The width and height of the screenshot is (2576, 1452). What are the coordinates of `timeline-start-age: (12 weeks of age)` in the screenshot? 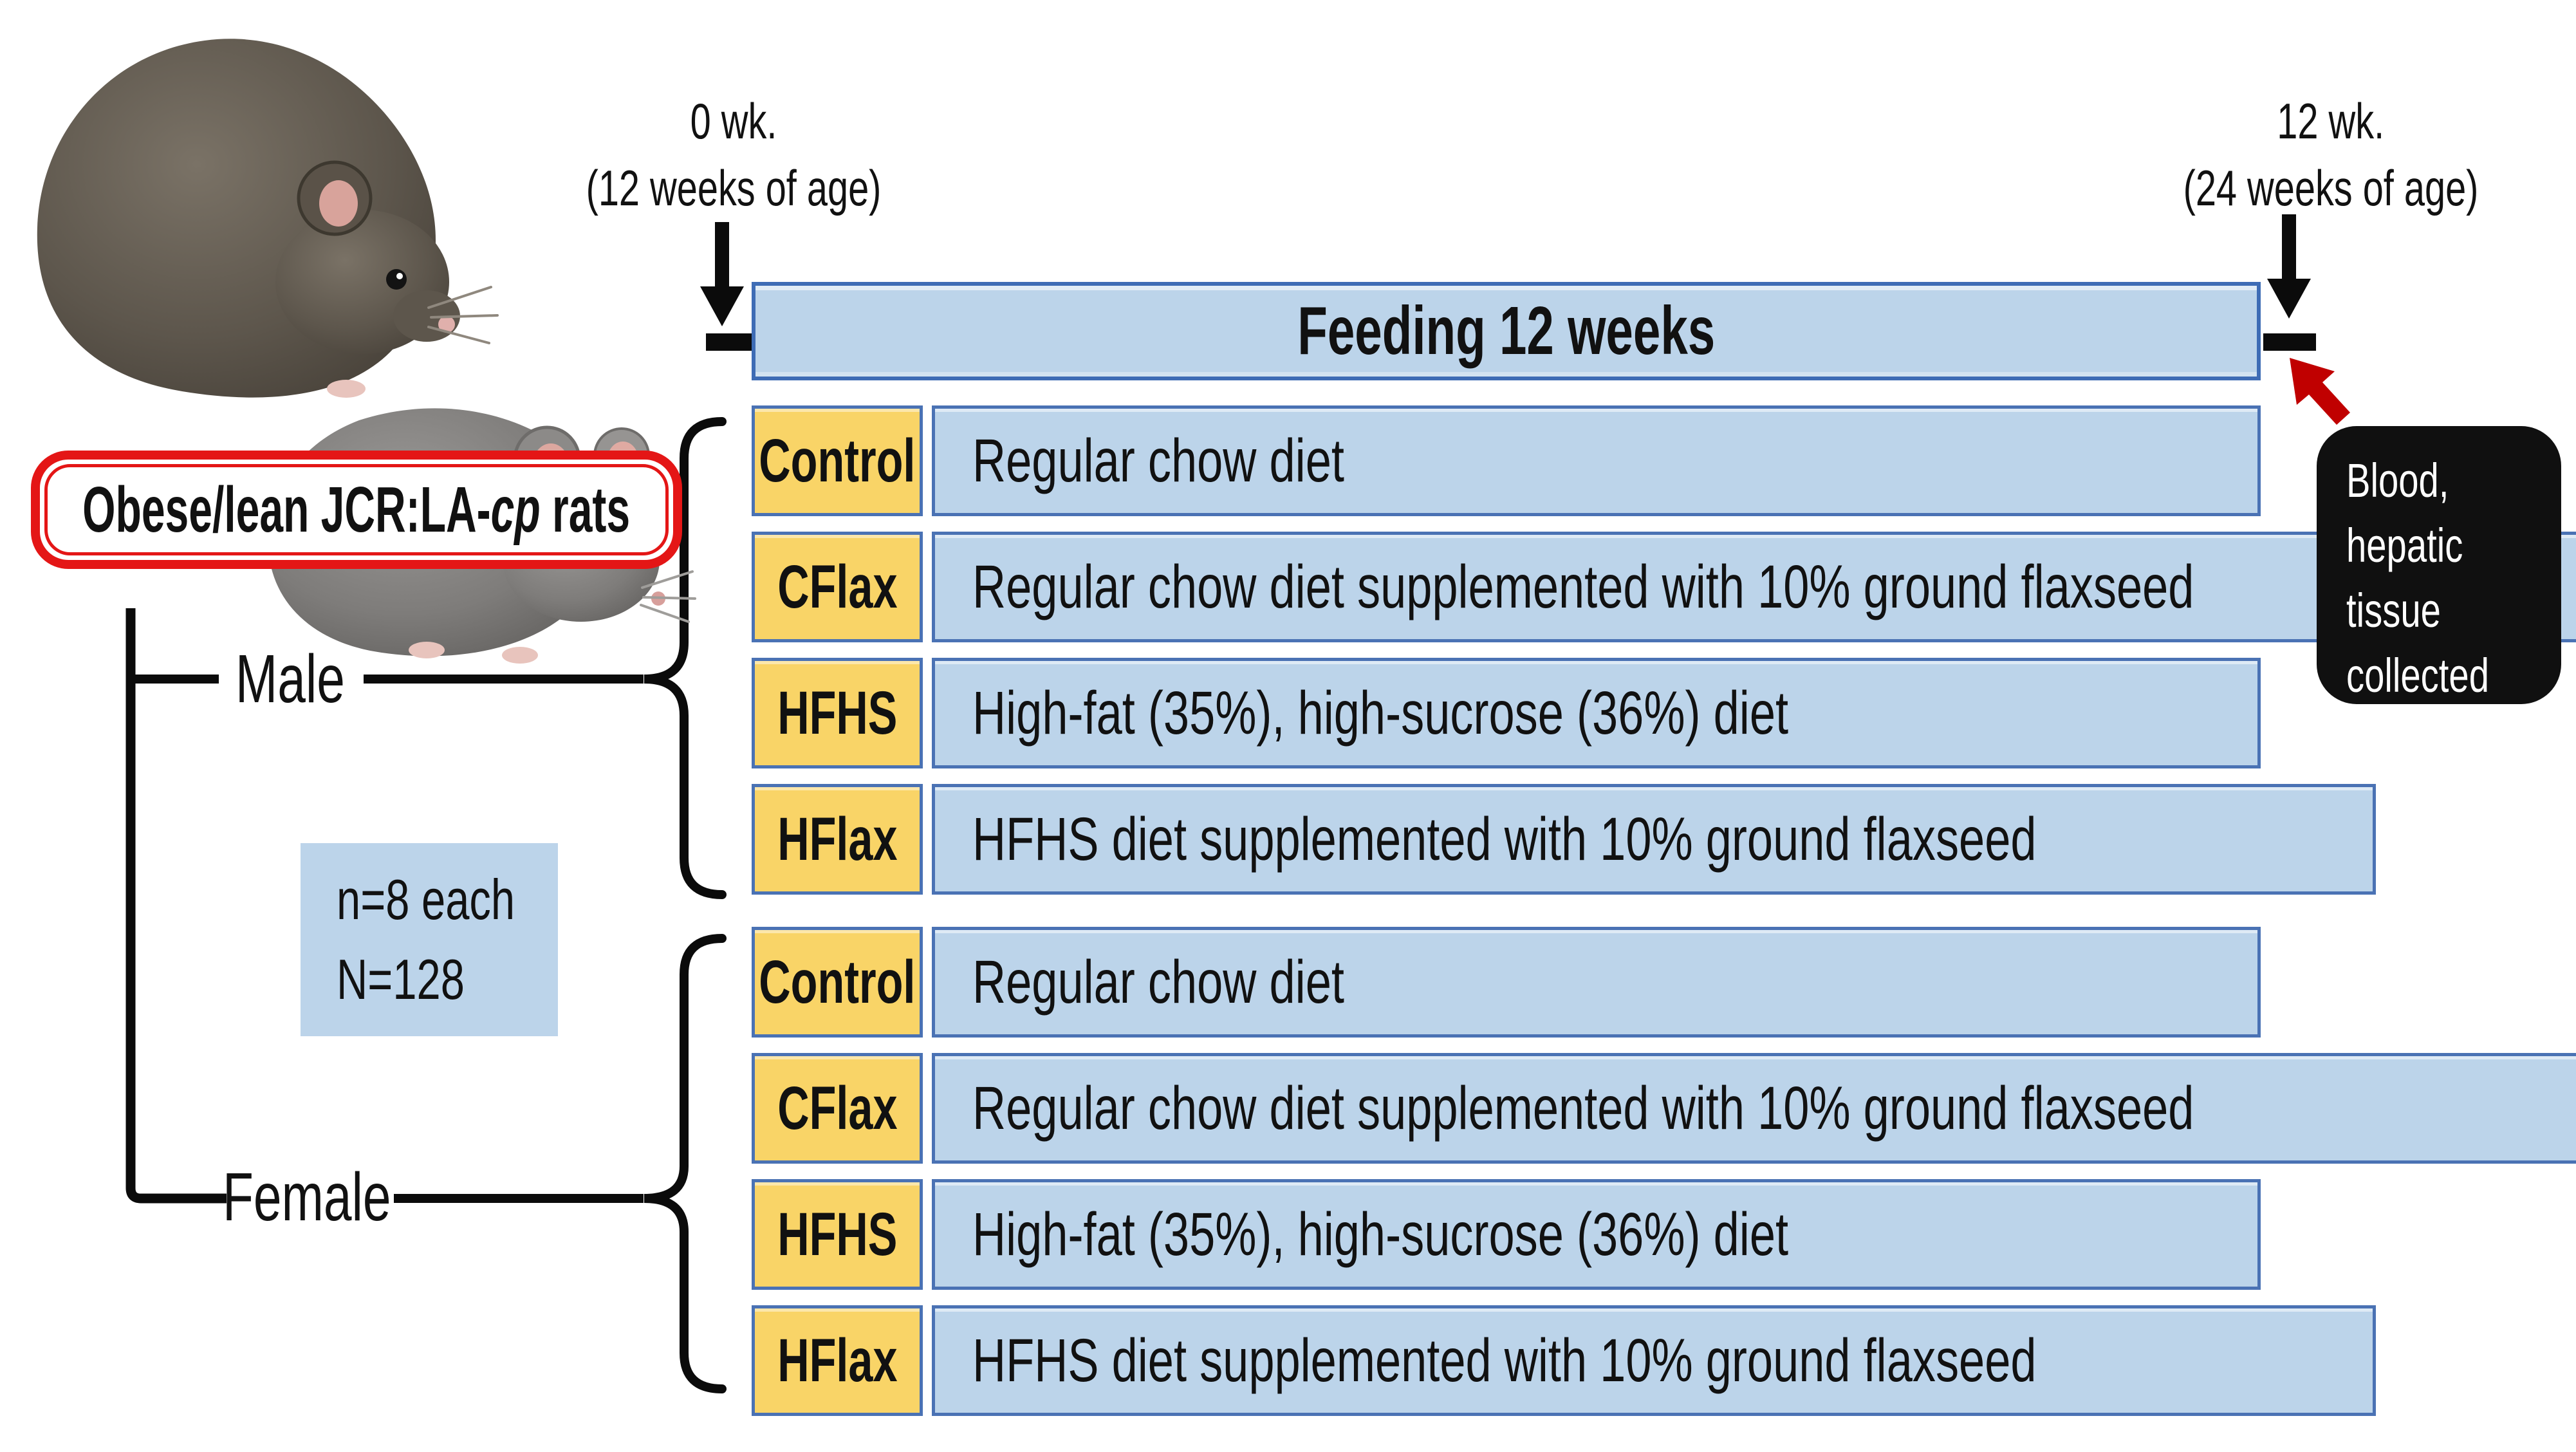 It's located at (734, 188).